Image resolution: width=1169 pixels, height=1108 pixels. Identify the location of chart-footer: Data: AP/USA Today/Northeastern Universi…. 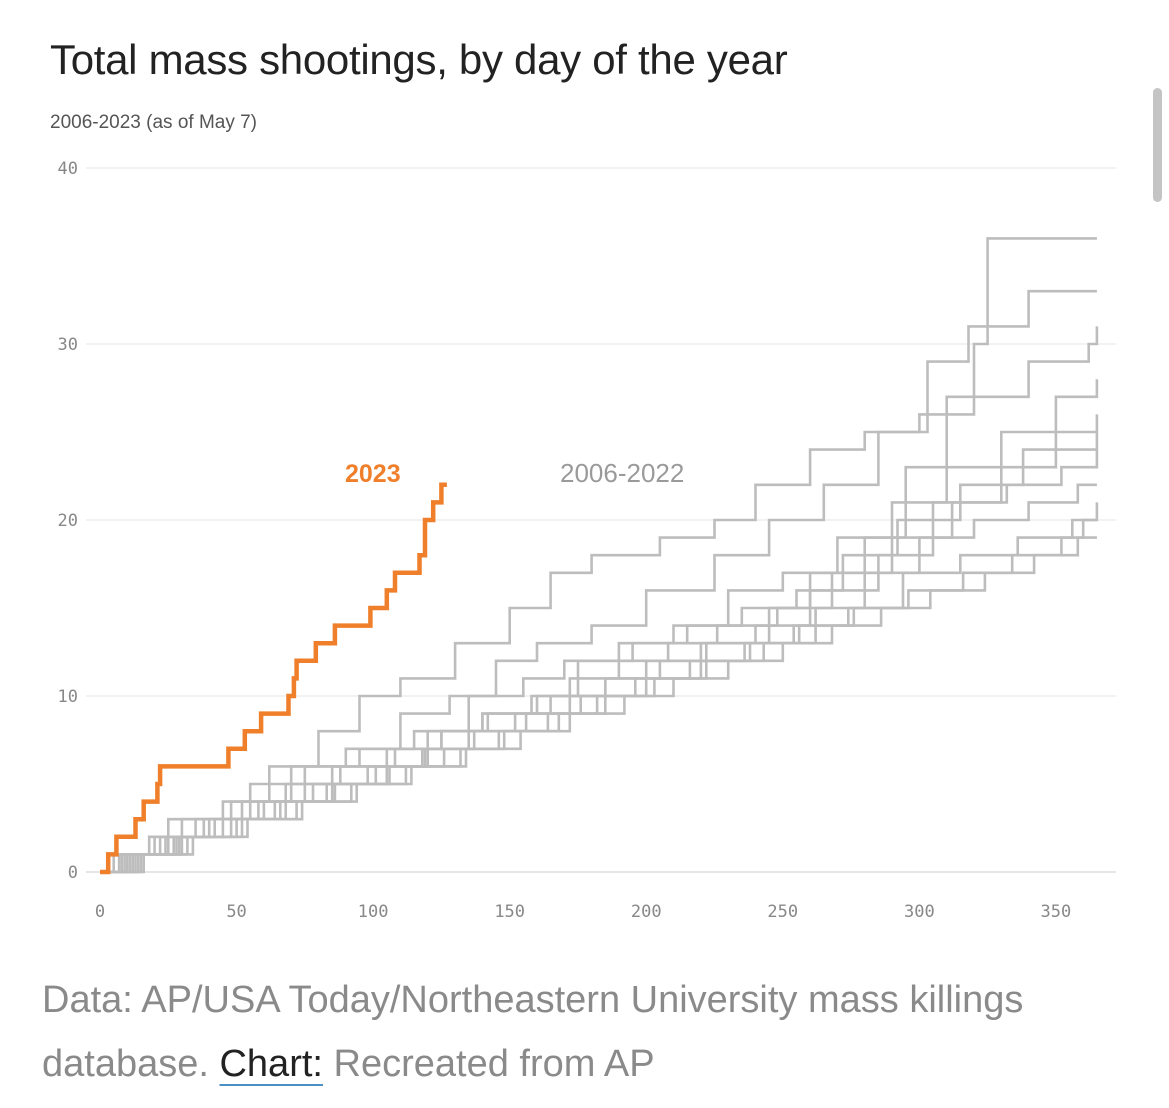
(572, 1032).